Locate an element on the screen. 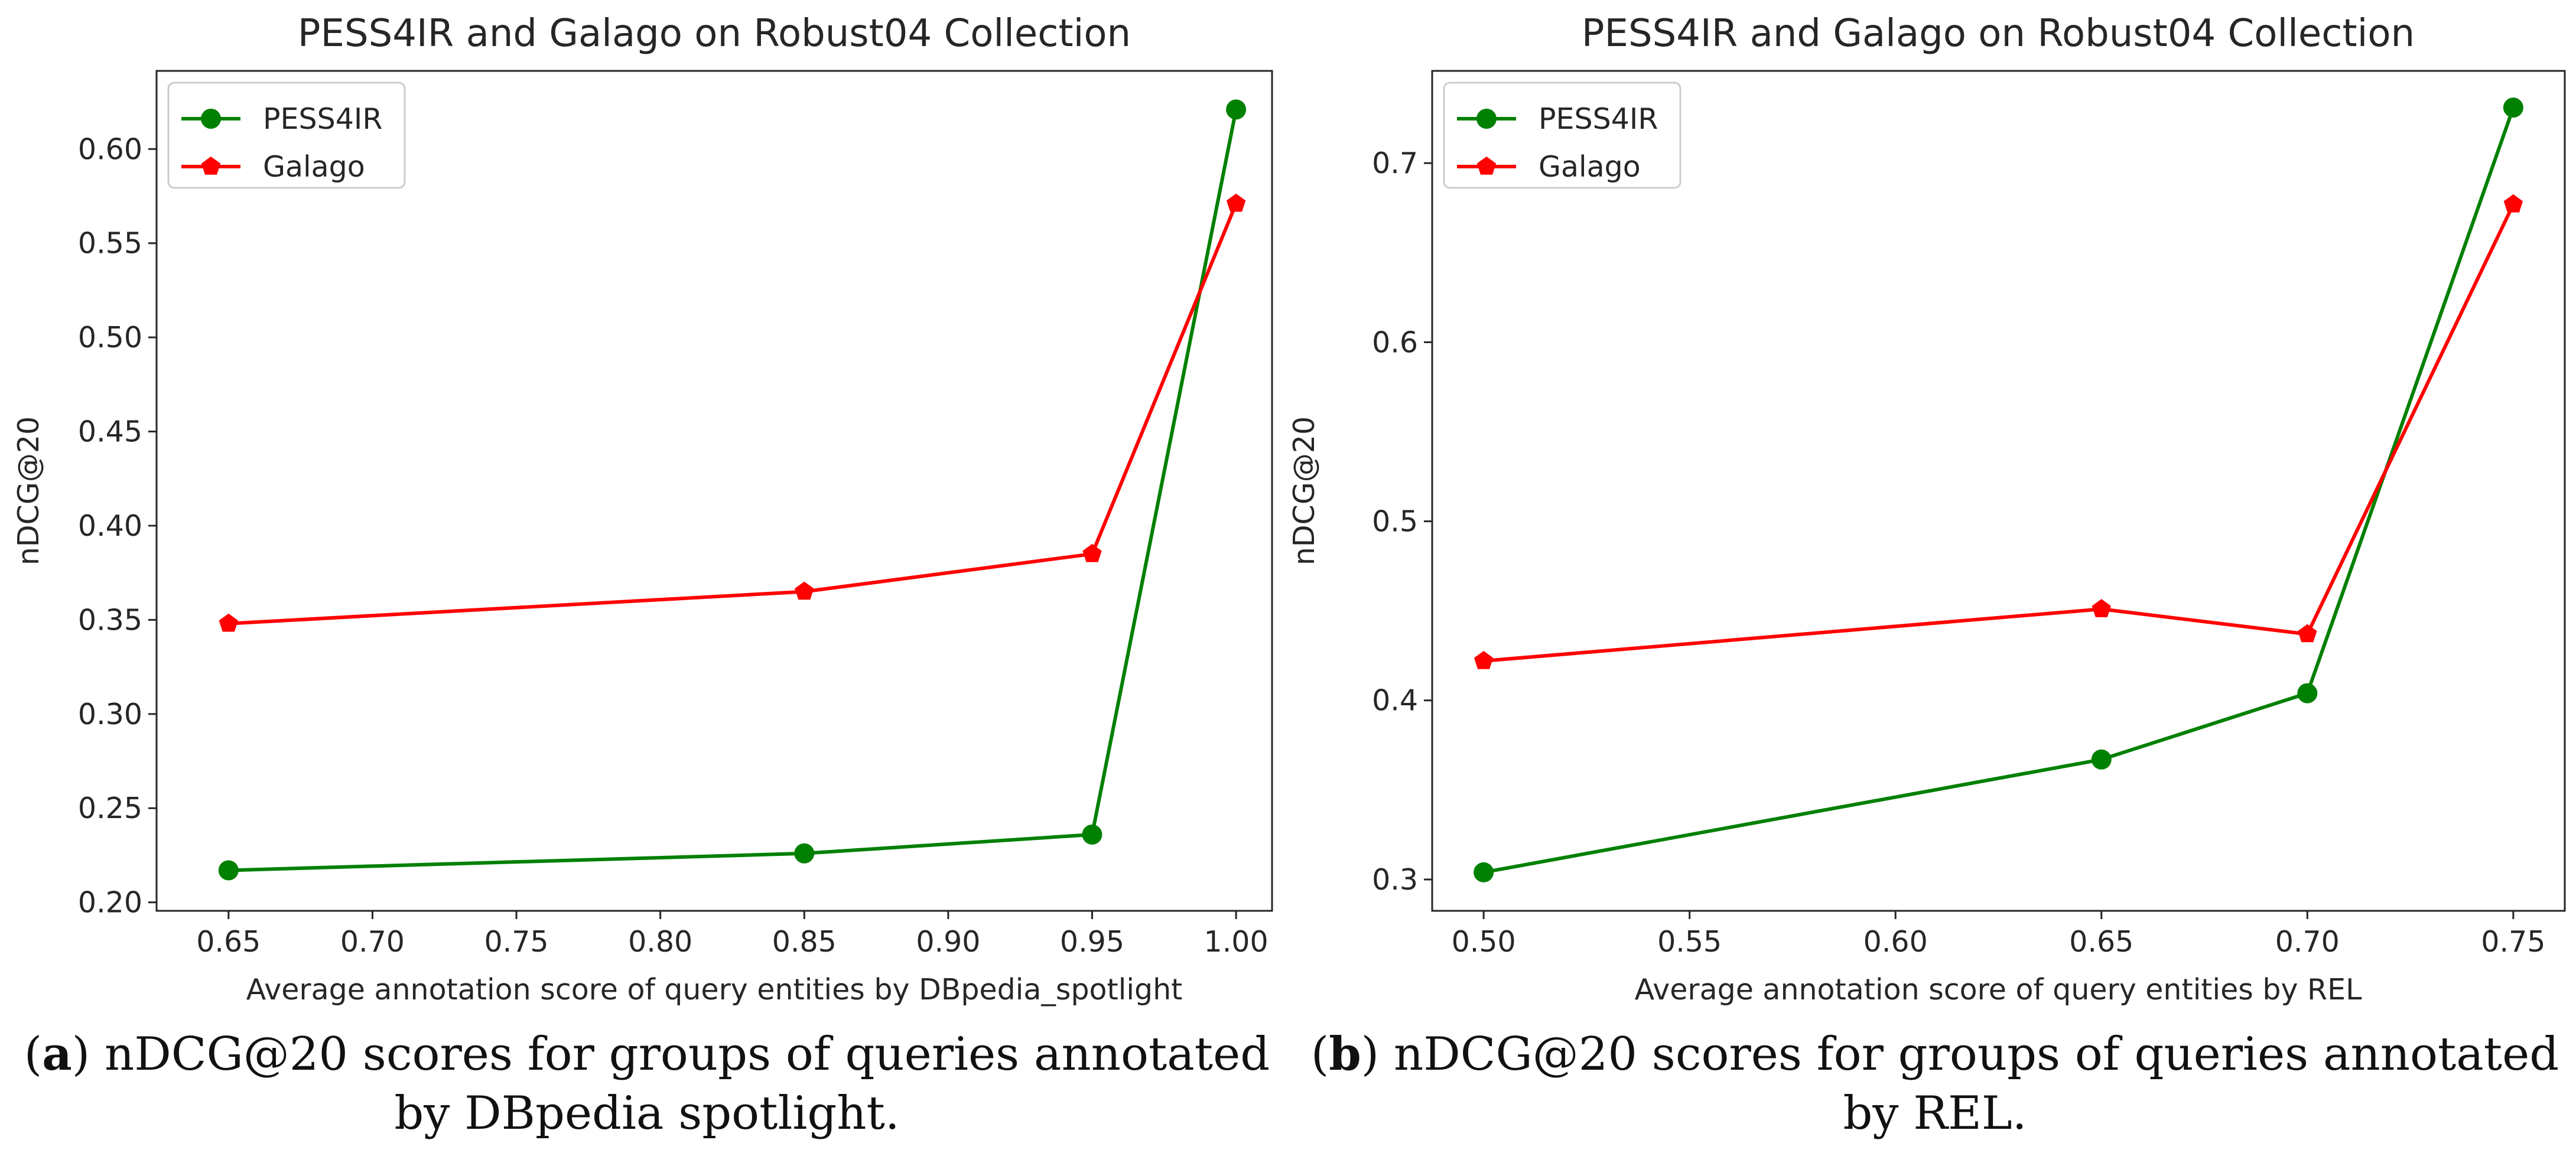  x-tick-label: 0.55 is located at coordinates (1690, 942).